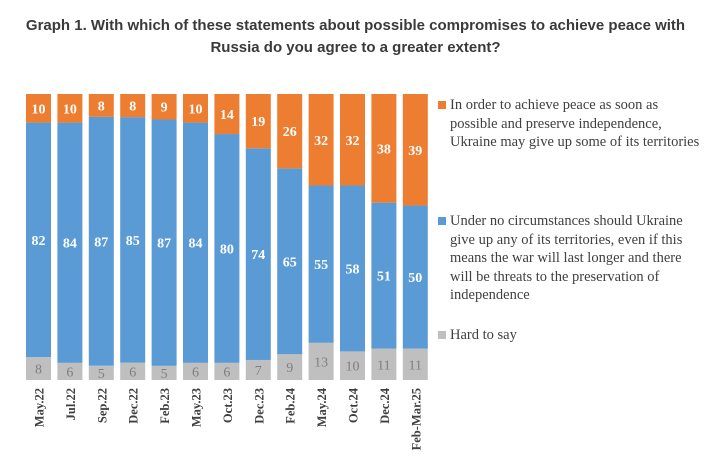 This screenshot has height=473, width=711. I want to click on x-tick-label: Sep.22, so click(102, 405).